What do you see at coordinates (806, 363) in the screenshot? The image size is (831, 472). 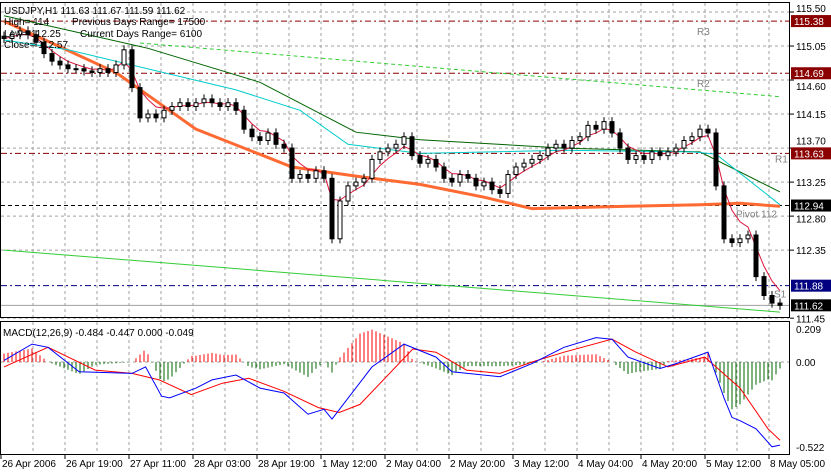 I see `macd-tick-label: 0.00` at bounding box center [806, 363].